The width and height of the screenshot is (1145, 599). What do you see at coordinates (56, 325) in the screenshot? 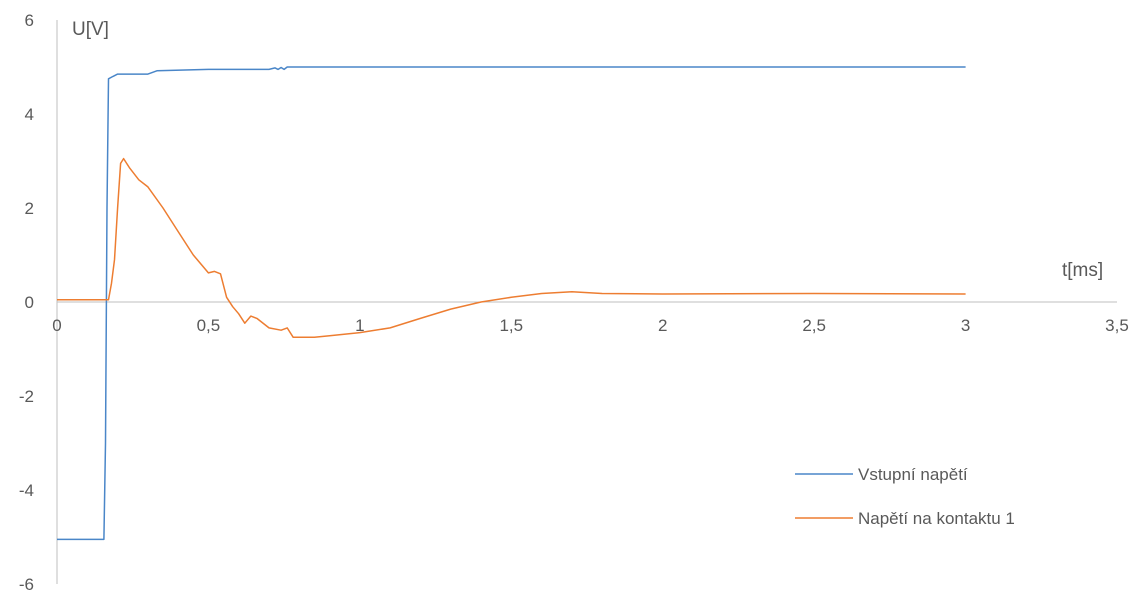
I see `x-tick-label: 0` at bounding box center [56, 325].